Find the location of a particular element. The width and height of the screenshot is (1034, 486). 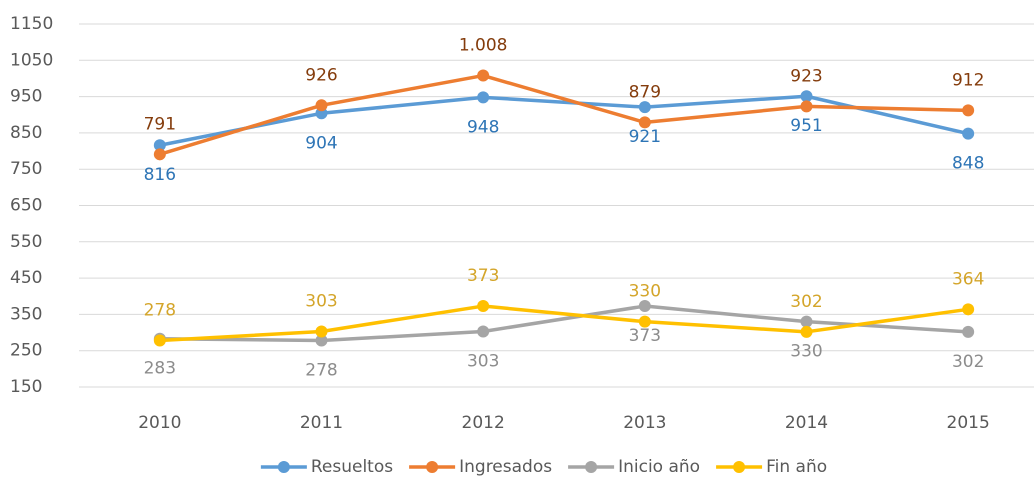

data-label: 879 is located at coordinates (645, 92).